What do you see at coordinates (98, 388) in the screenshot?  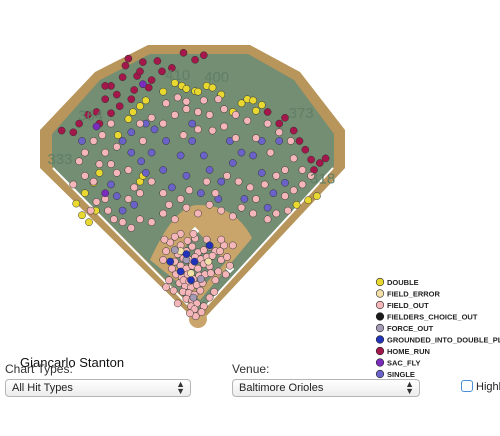 I see `chart-types-select: All Hit Types ▲ ▼` at bounding box center [98, 388].